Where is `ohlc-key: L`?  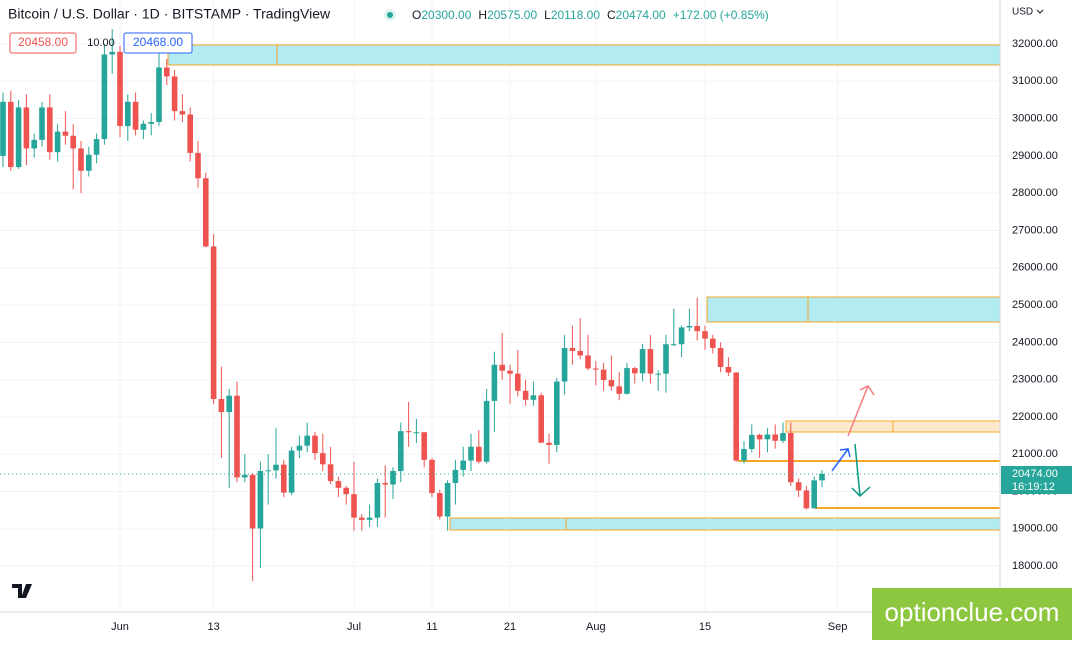
ohlc-key: L is located at coordinates (547, 15).